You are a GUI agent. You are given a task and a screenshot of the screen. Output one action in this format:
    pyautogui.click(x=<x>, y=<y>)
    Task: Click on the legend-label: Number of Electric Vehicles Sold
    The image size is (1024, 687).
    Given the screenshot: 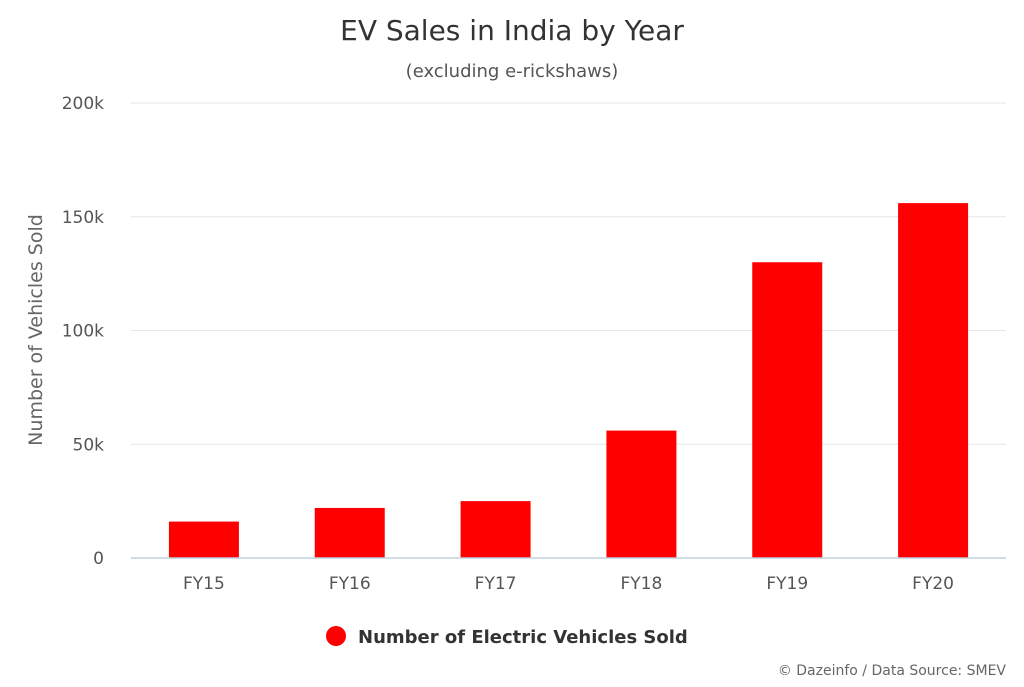 What is the action you would take?
    pyautogui.click(x=523, y=637)
    